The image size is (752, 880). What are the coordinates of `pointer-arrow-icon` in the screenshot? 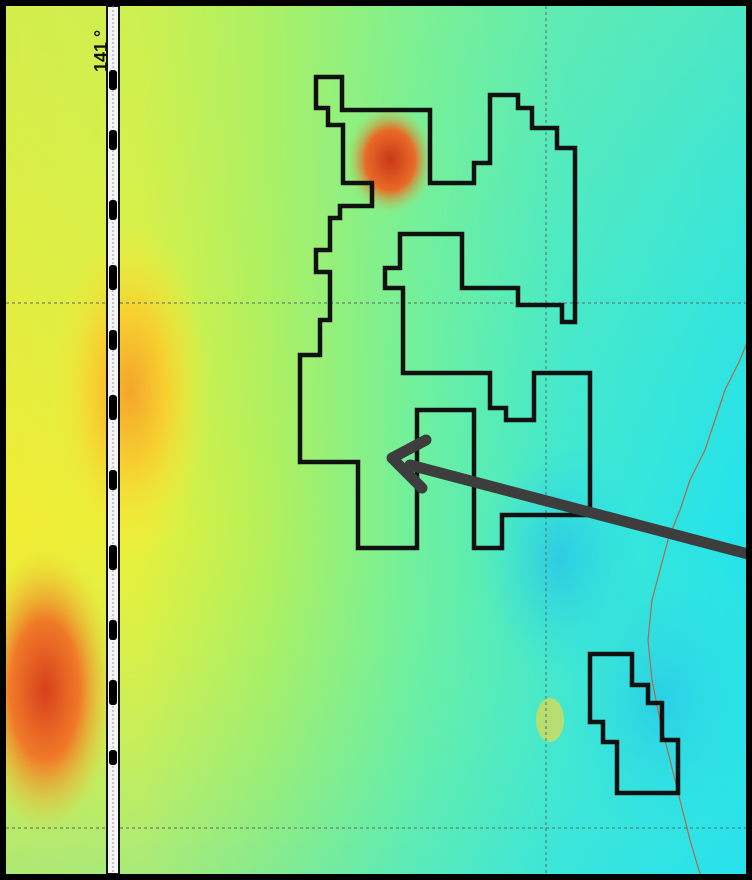 It's located at (569, 497).